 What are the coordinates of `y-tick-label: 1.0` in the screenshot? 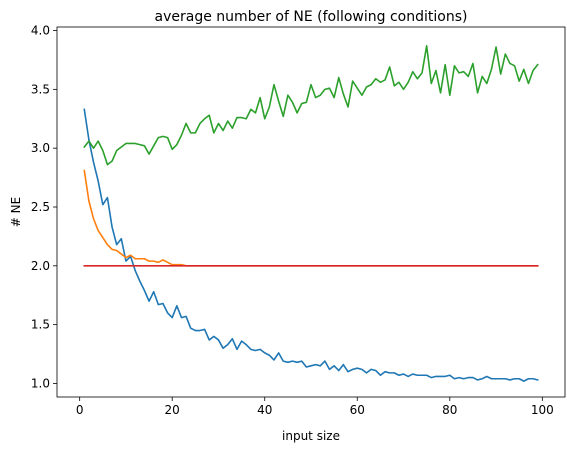 It's located at (40, 383).